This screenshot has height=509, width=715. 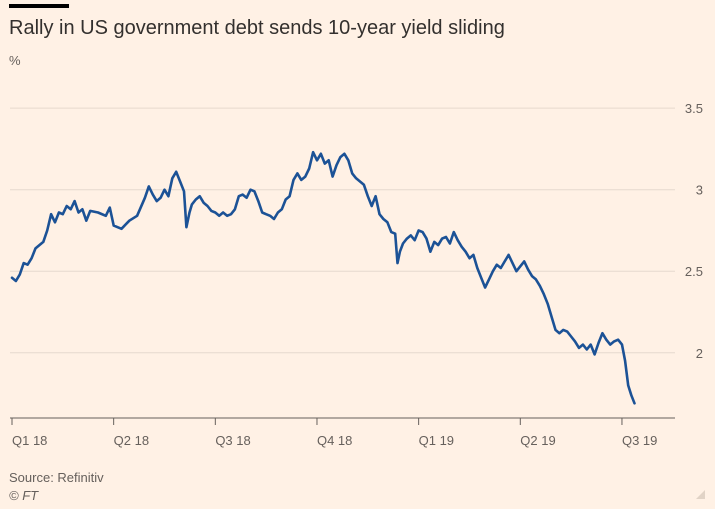 I want to click on header-rule, so click(x=39, y=6).